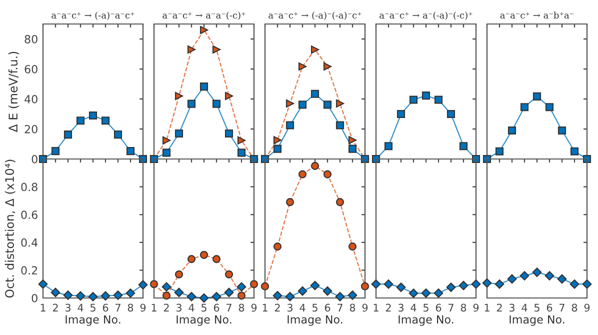 This screenshot has width=598, height=335. Describe the element at coordinates (315, 16) in the screenshot. I see `chart-title: a⁻a⁻c⁺ → (-a)⁻(-a)⁻c⁺` at that location.